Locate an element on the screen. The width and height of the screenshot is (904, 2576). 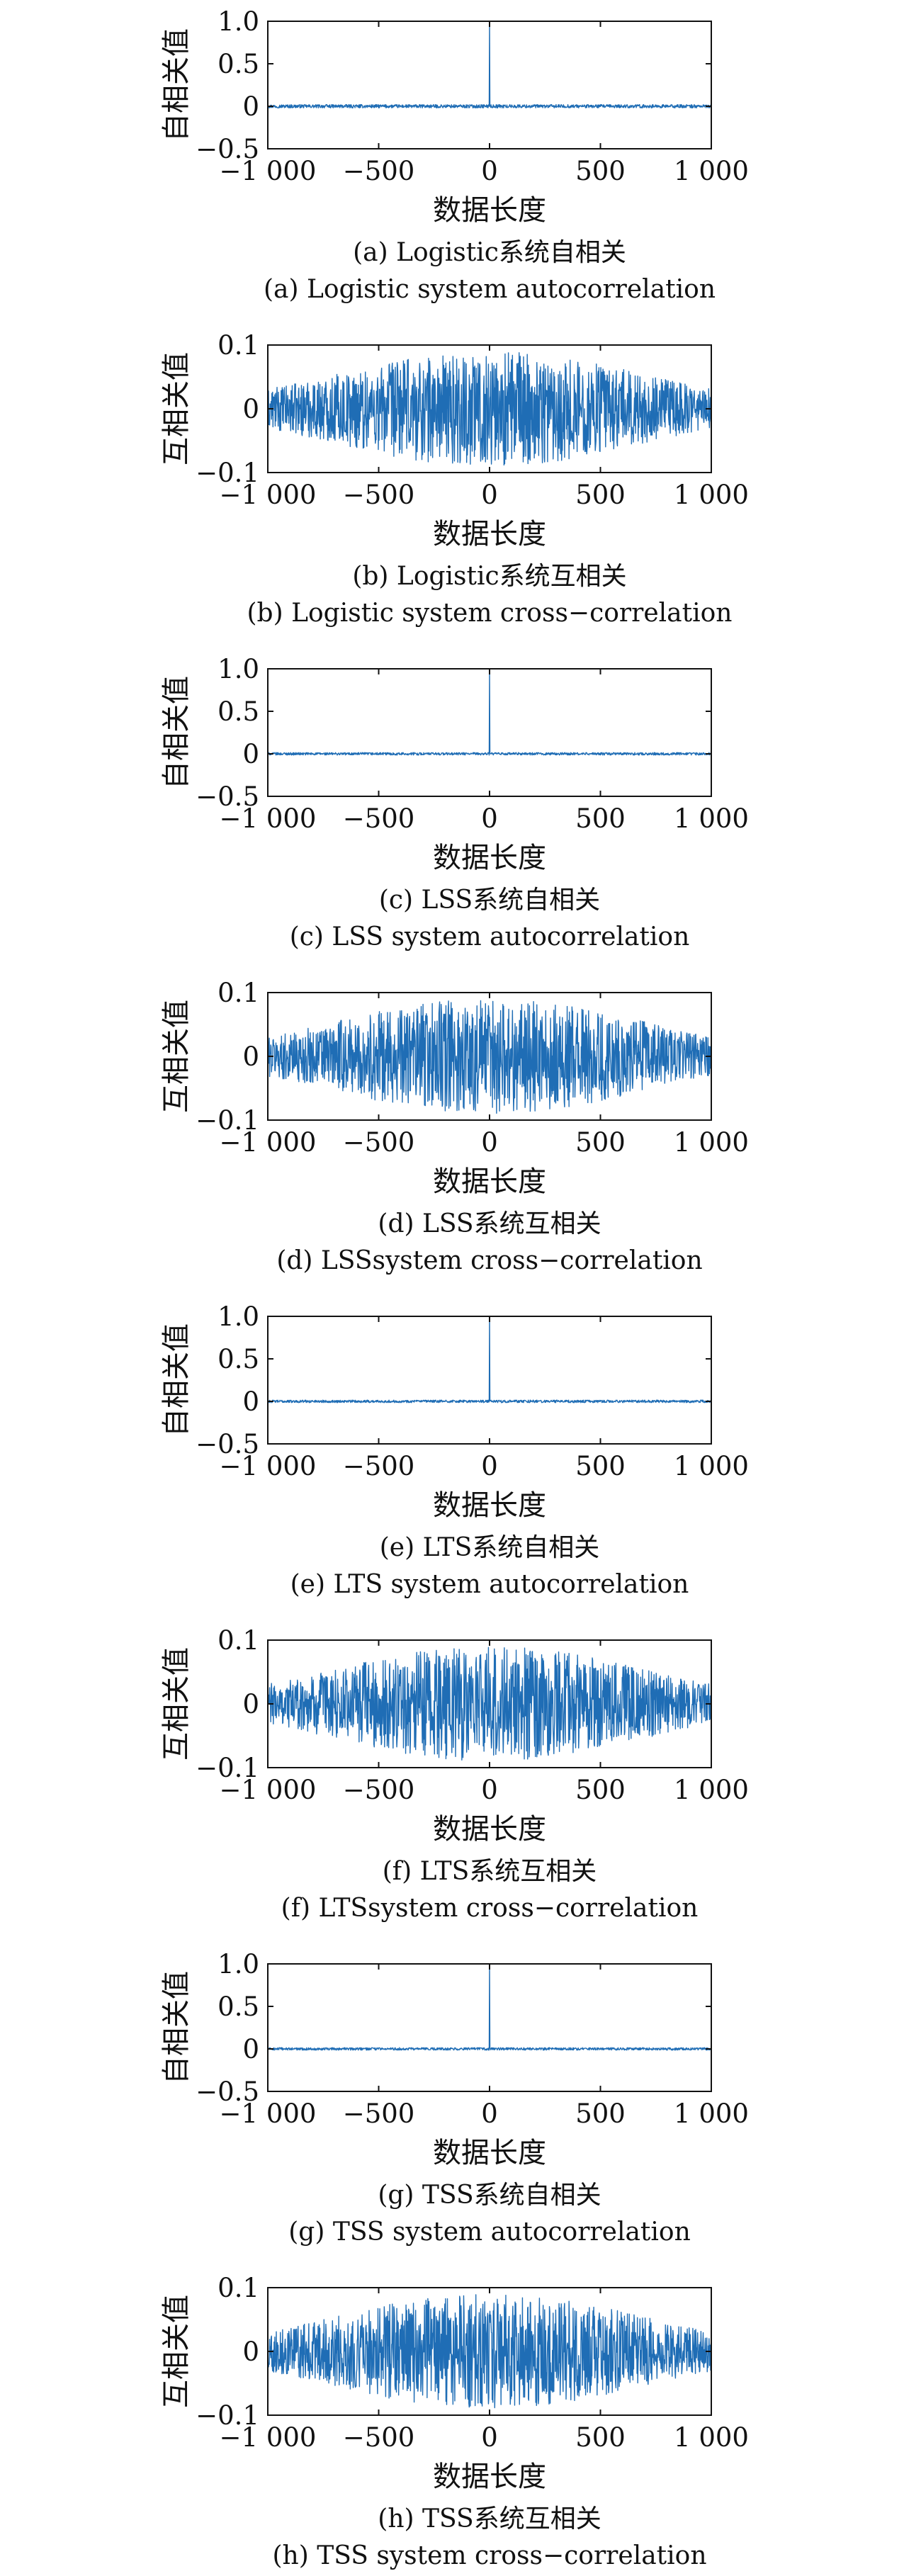
y-tick-label-g-1: 0 is located at coordinates (251, 2049).